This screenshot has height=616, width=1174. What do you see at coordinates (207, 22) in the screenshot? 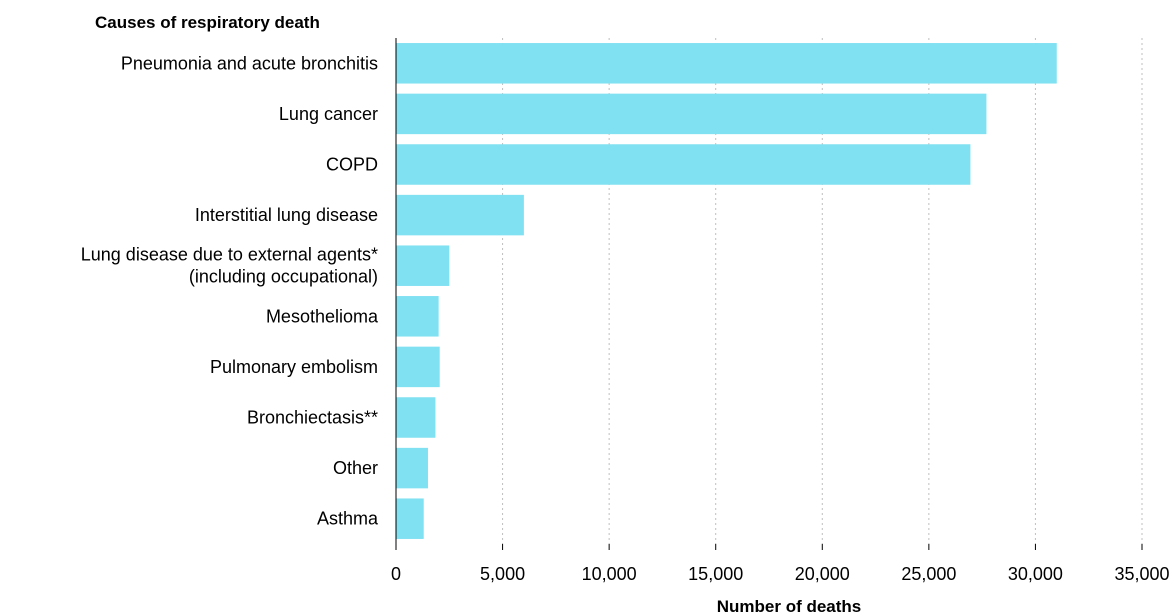
I see `y-axis-title: Causes of respiratory death` at bounding box center [207, 22].